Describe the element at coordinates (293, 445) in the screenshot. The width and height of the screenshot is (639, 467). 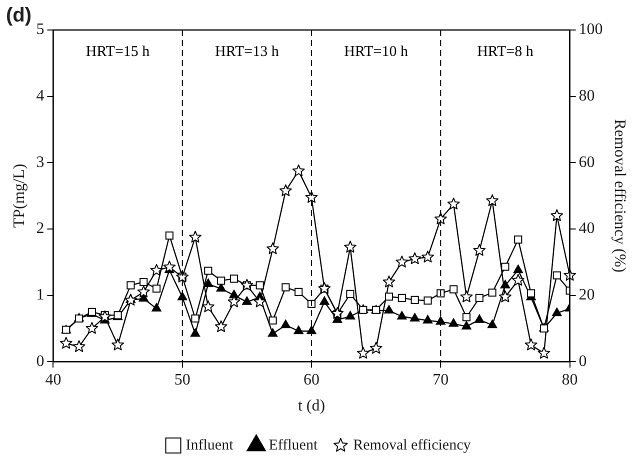
I see `legend-label: Effluent` at that location.